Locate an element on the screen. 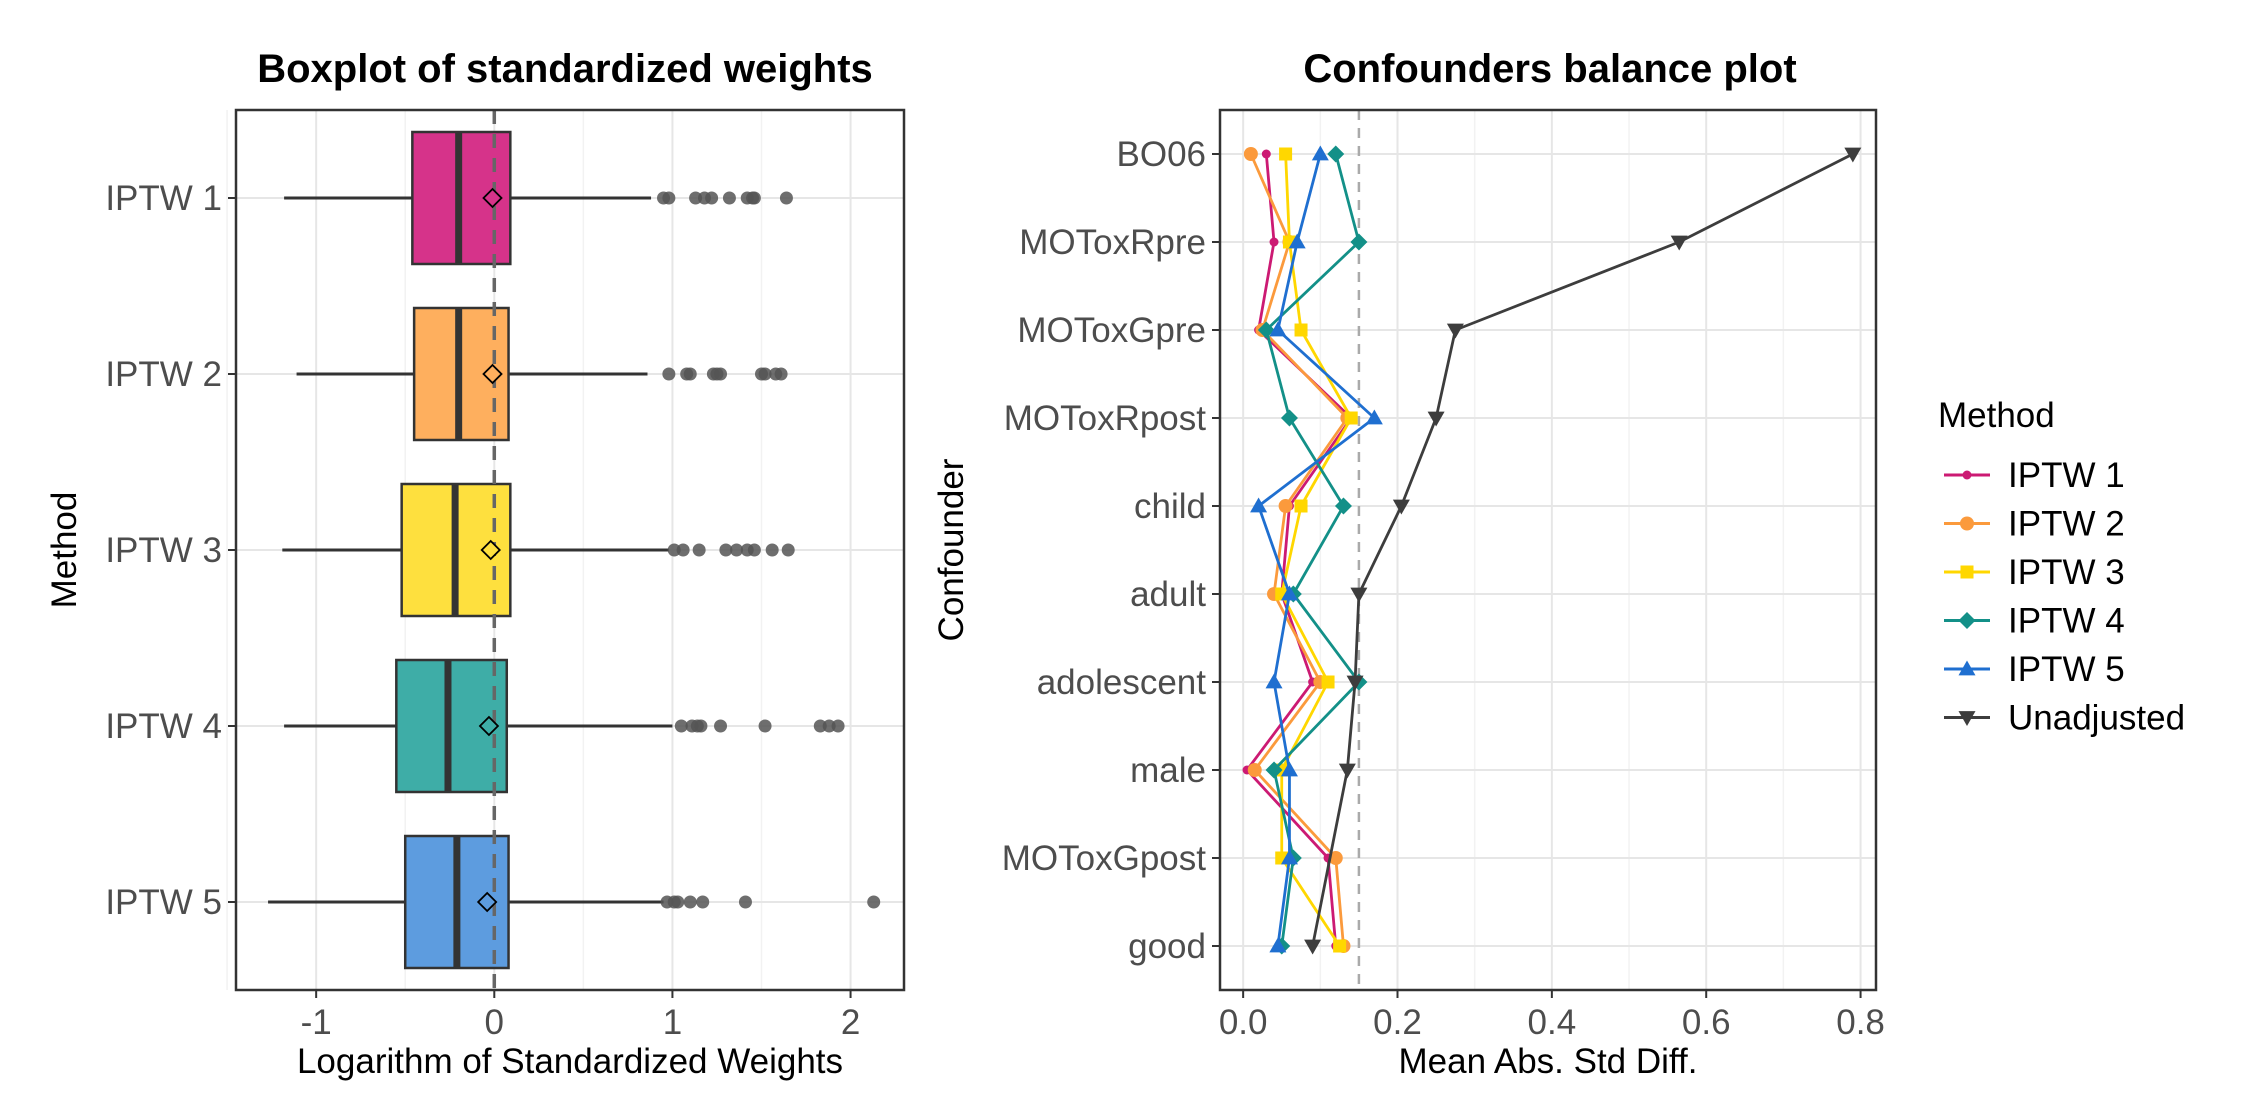 This screenshot has height=1093, width=2245. balance-y-tick-label: good is located at coordinates (1167, 946).